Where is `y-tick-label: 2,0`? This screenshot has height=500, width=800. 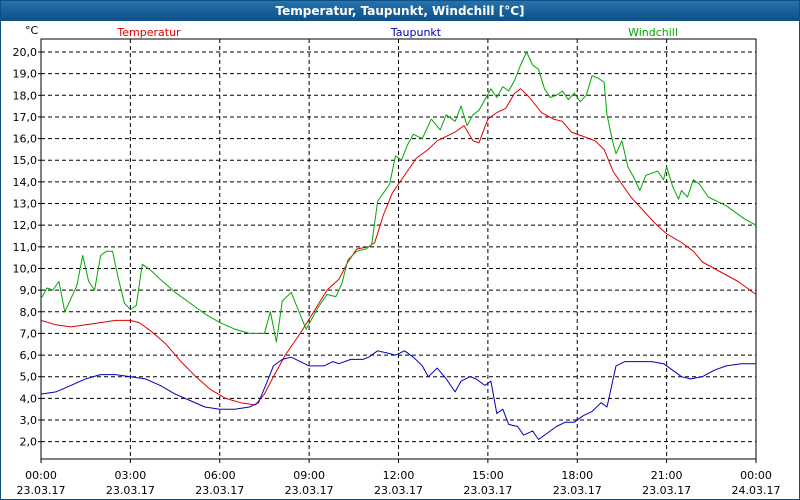 y-tick-label: 2,0 is located at coordinates (29, 442).